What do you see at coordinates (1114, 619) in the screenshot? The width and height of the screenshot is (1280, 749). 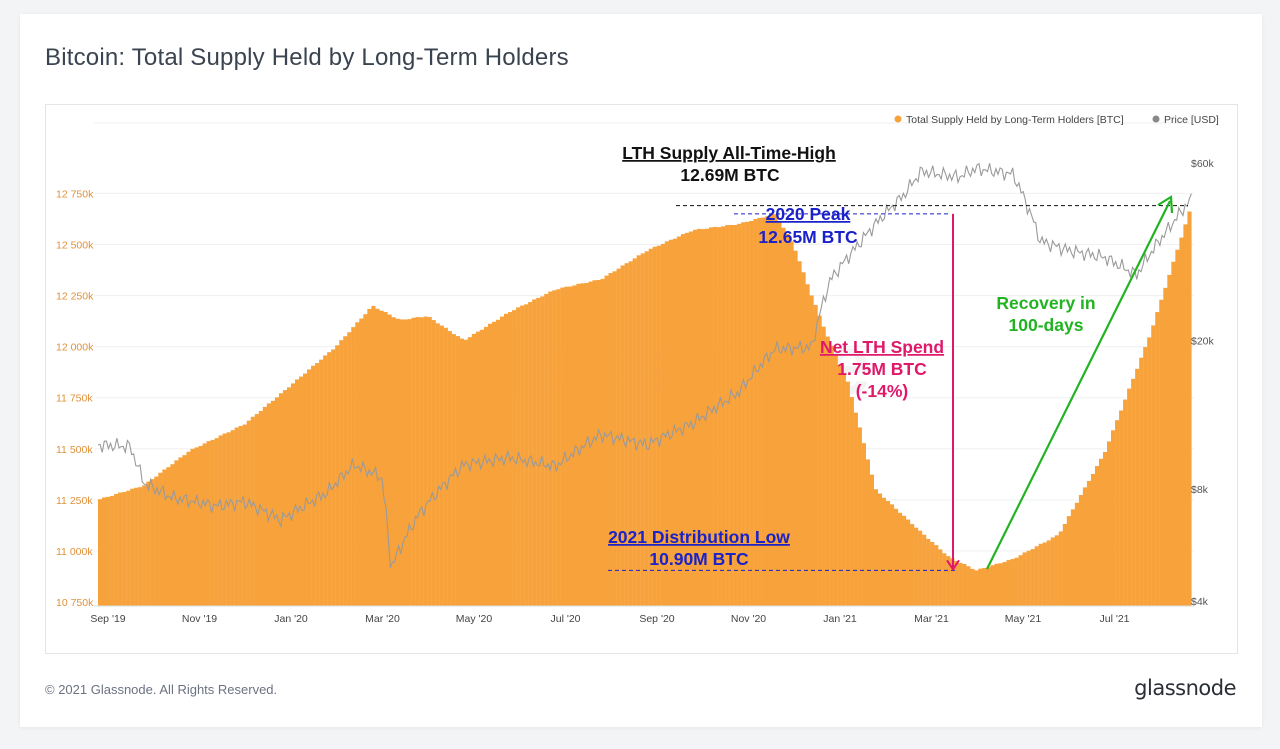 I see `x-tick-label: Jul '21` at bounding box center [1114, 619].